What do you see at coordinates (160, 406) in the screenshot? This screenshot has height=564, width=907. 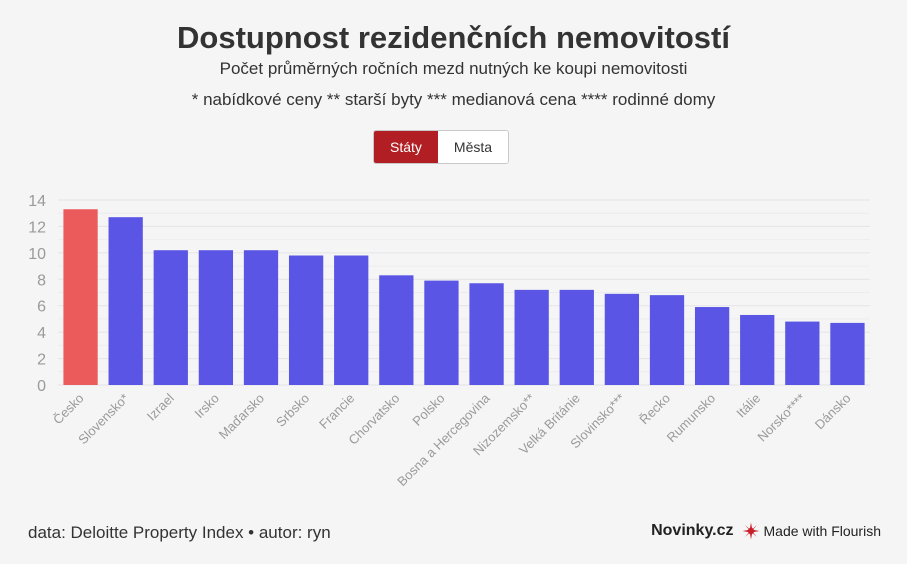 I see `x-tick-label: Izrael` at bounding box center [160, 406].